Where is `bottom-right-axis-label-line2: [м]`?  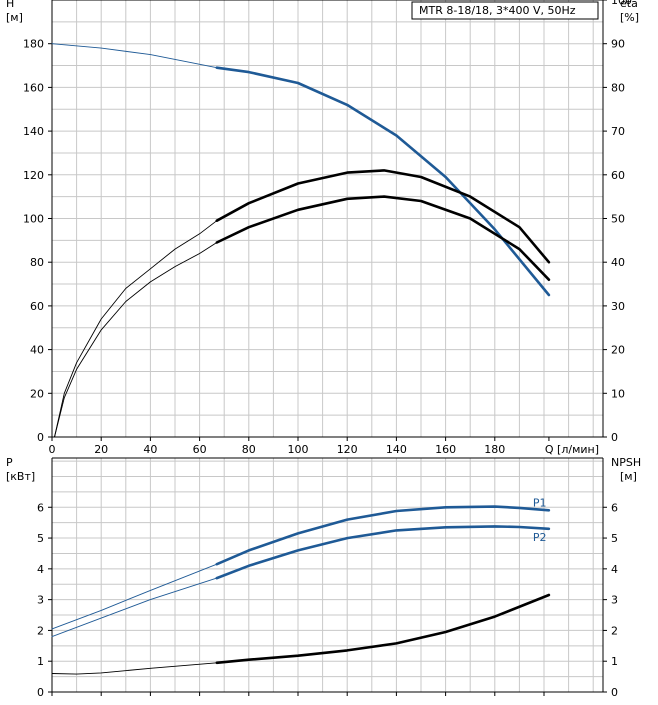 bottom-right-axis-label-line2: [м] is located at coordinates (628, 476).